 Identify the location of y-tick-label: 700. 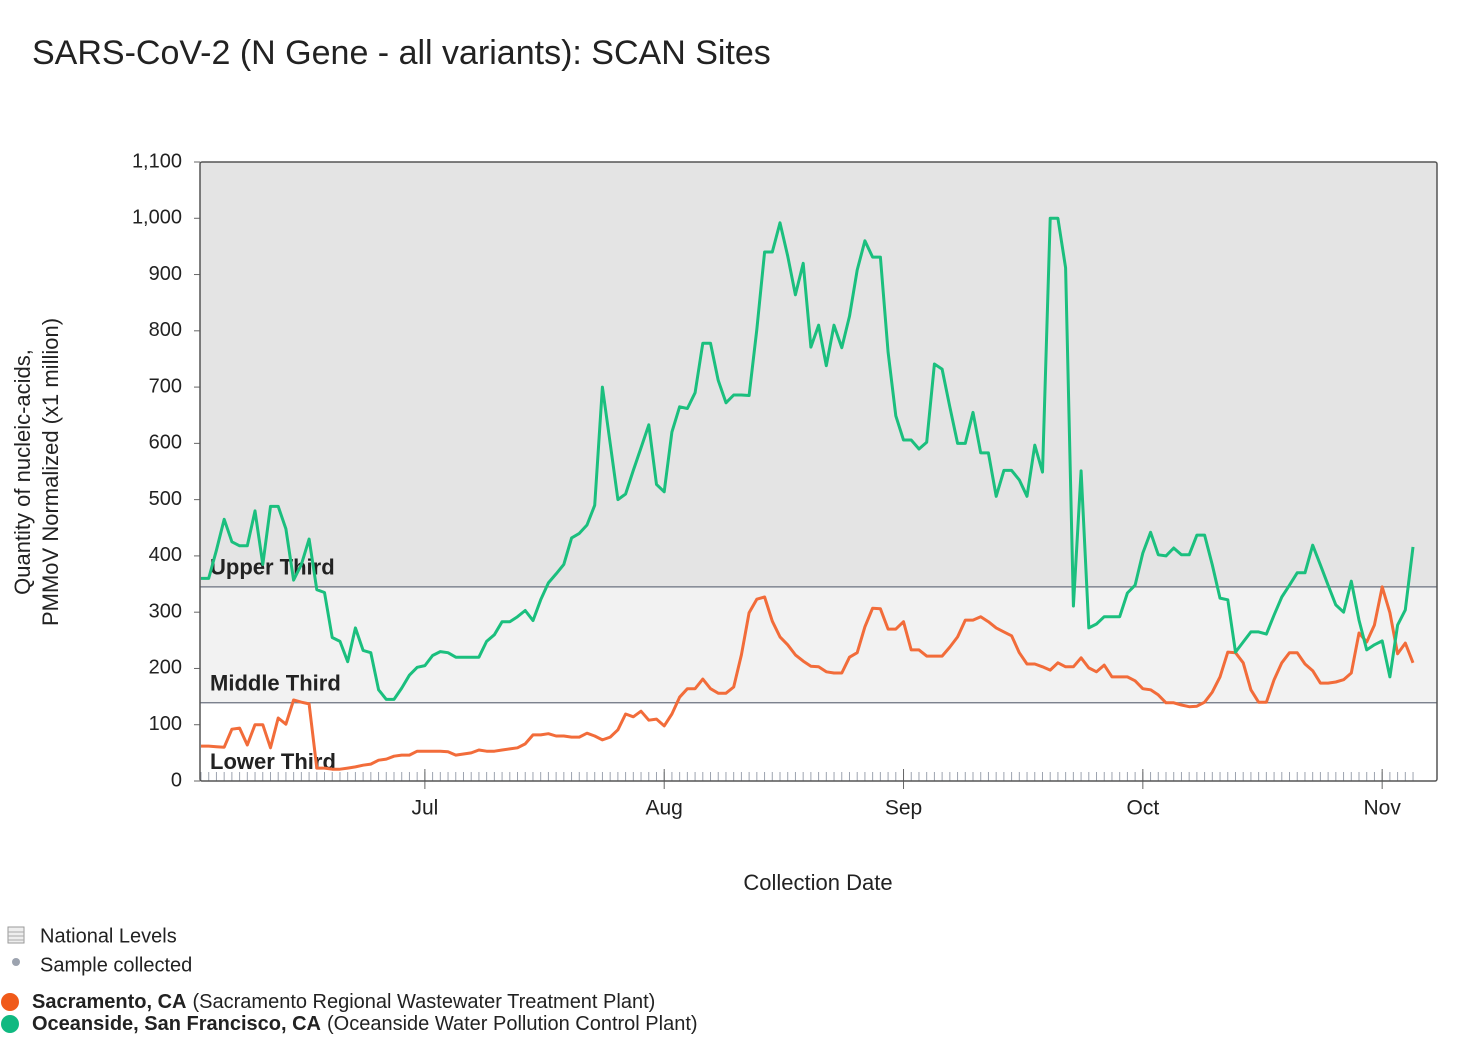
(165, 386).